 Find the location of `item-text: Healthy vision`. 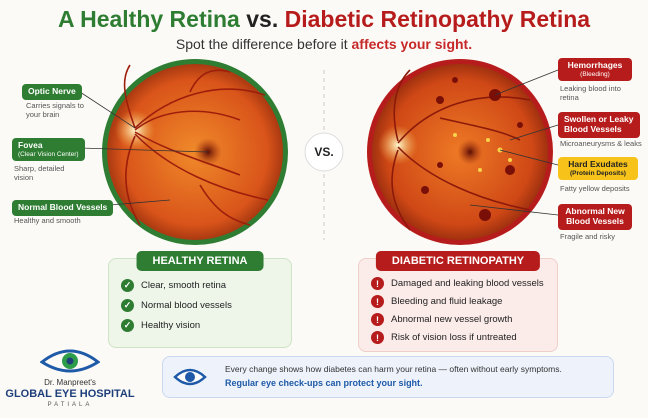

item-text: Healthy vision is located at coordinates (171, 325).